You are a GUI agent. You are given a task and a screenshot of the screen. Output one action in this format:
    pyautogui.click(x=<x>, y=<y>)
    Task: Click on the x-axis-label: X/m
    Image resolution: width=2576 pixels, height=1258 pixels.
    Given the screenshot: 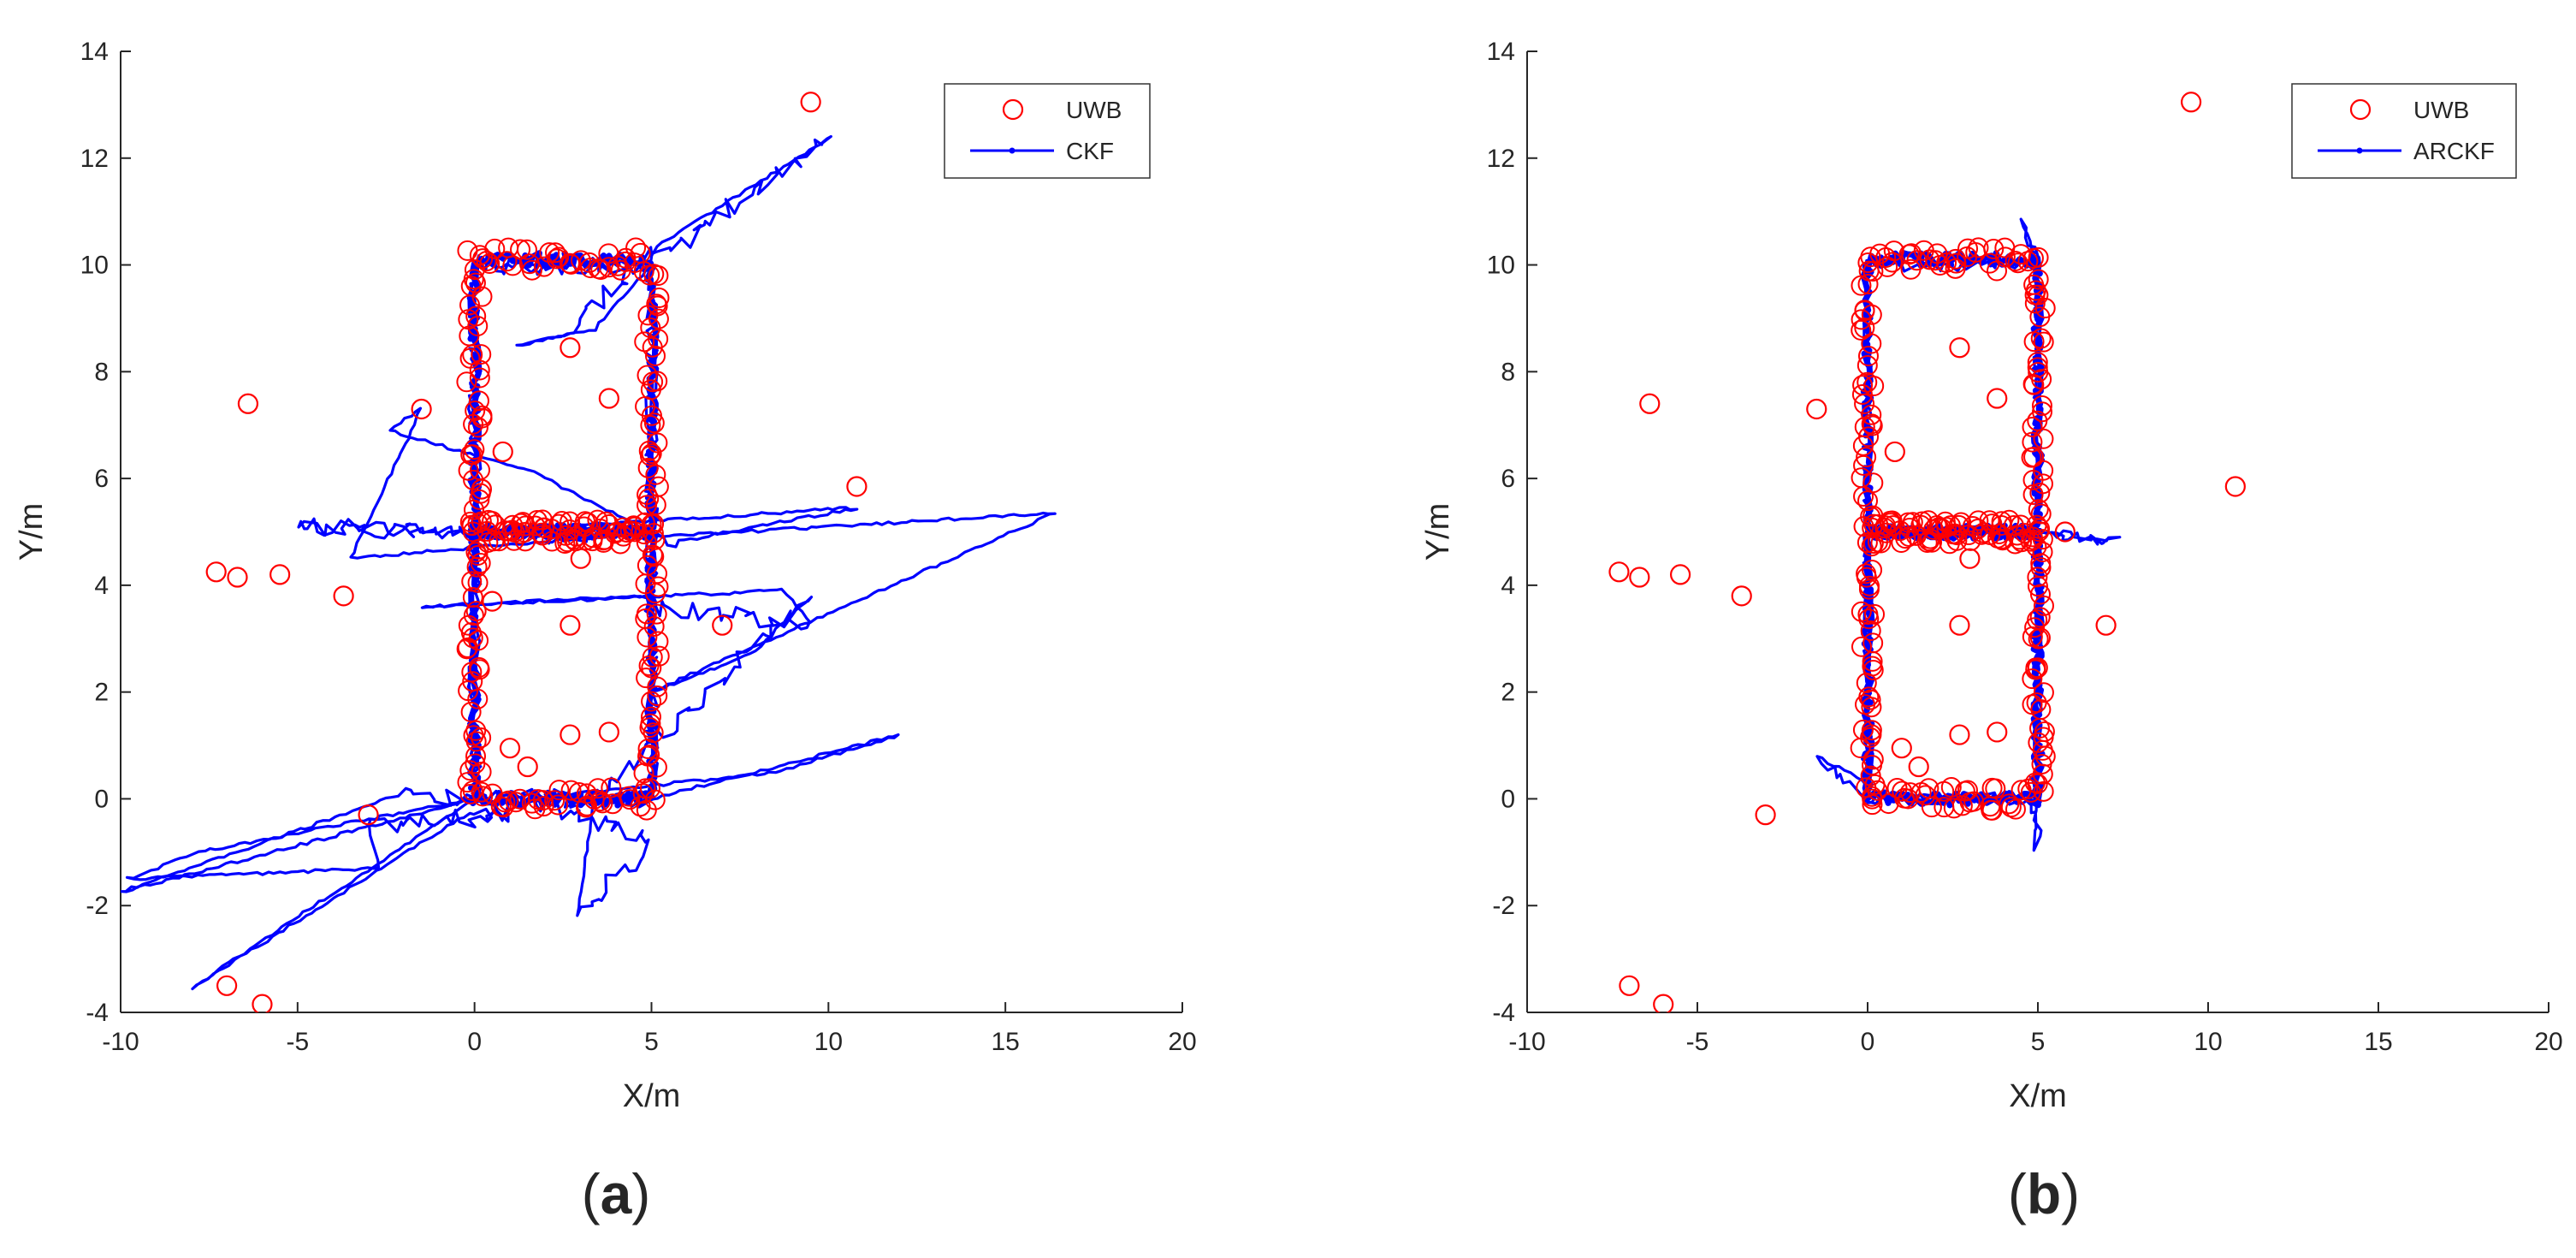 What is the action you would take?
    pyautogui.click(x=2038, y=1096)
    